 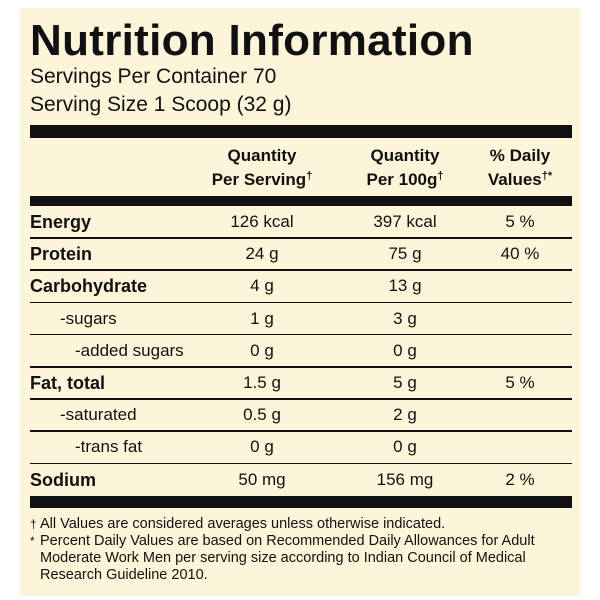 I want to click on row-name: Fat, total, so click(x=67, y=383).